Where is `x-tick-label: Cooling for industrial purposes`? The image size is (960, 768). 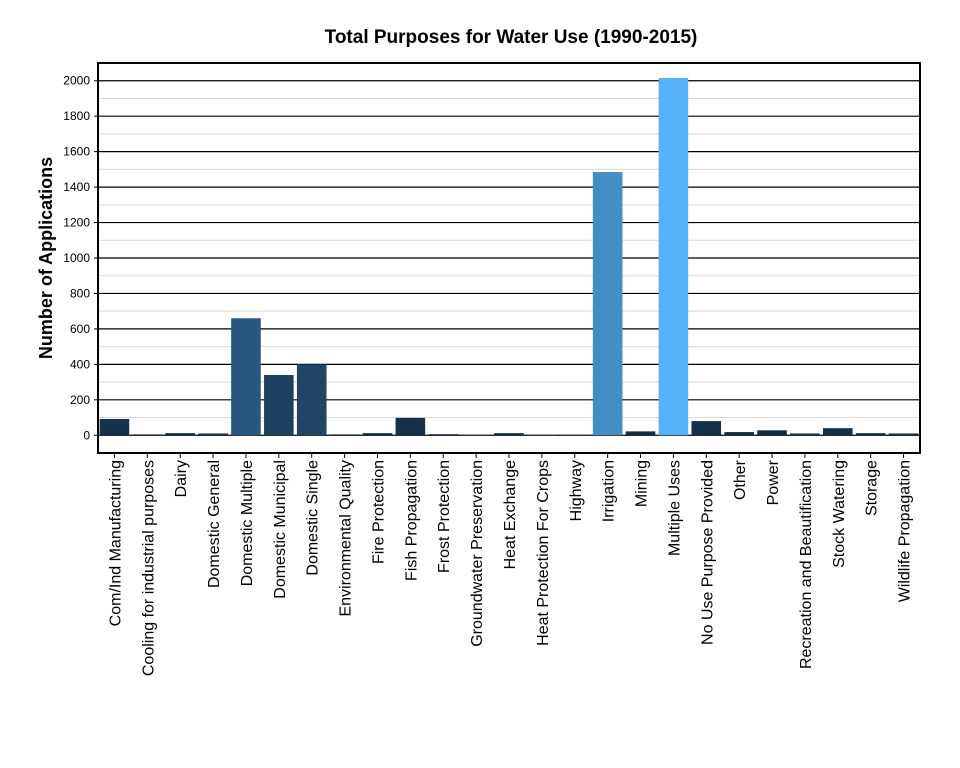 x-tick-label: Cooling for industrial purposes is located at coordinates (148, 568).